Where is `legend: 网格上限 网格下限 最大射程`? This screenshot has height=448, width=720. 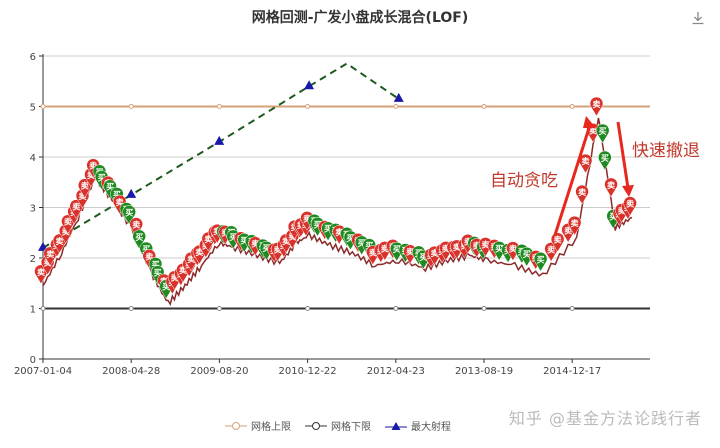
legend: 网格上限 网格下限 最大射程 is located at coordinates (338, 425).